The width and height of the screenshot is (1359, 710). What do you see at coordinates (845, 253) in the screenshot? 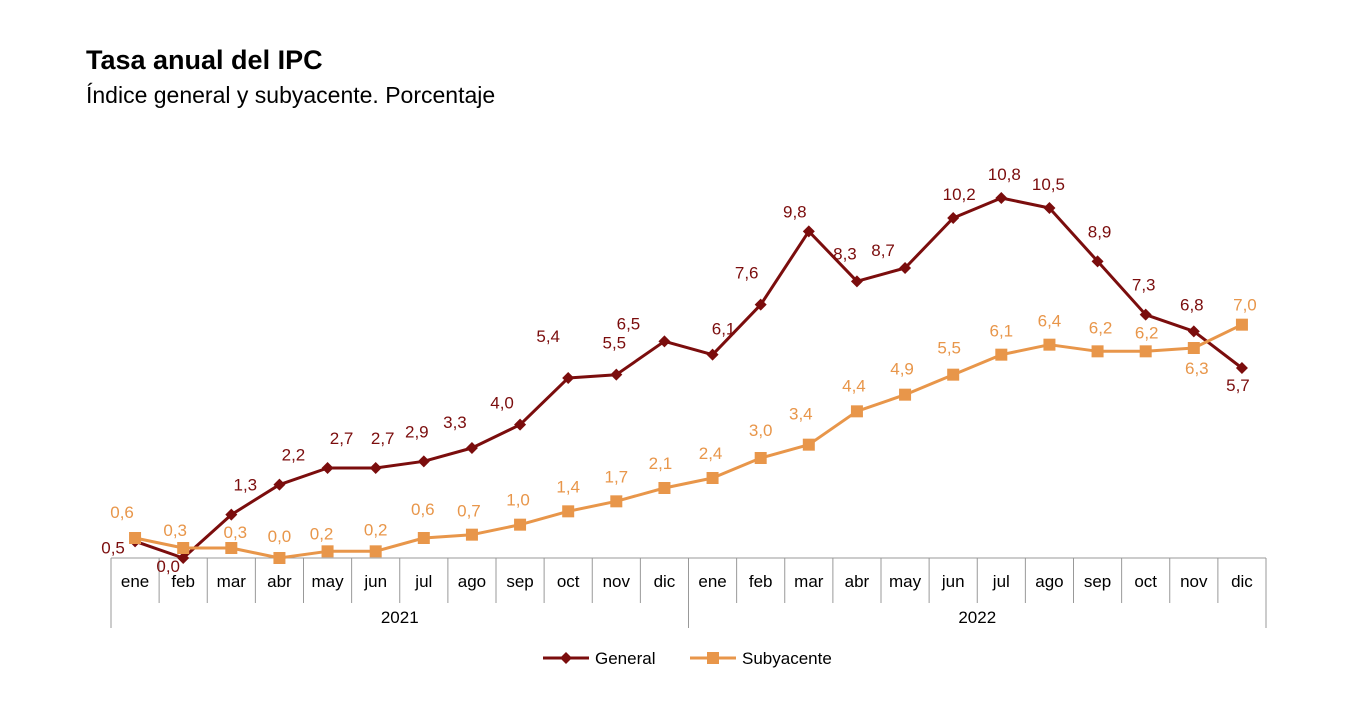
I see `general-data-label: 8,3` at bounding box center [845, 253].